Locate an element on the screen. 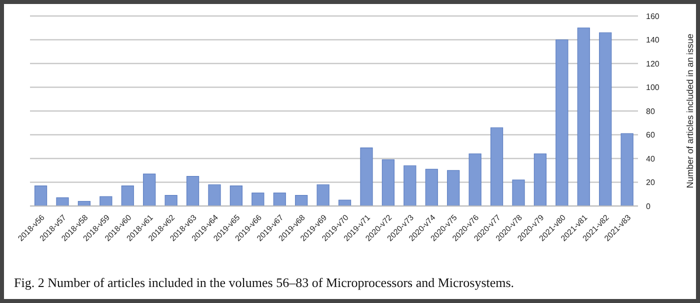 Image resolution: width=700 pixels, height=303 pixels. y-tick-label: 120 is located at coordinates (653, 63).